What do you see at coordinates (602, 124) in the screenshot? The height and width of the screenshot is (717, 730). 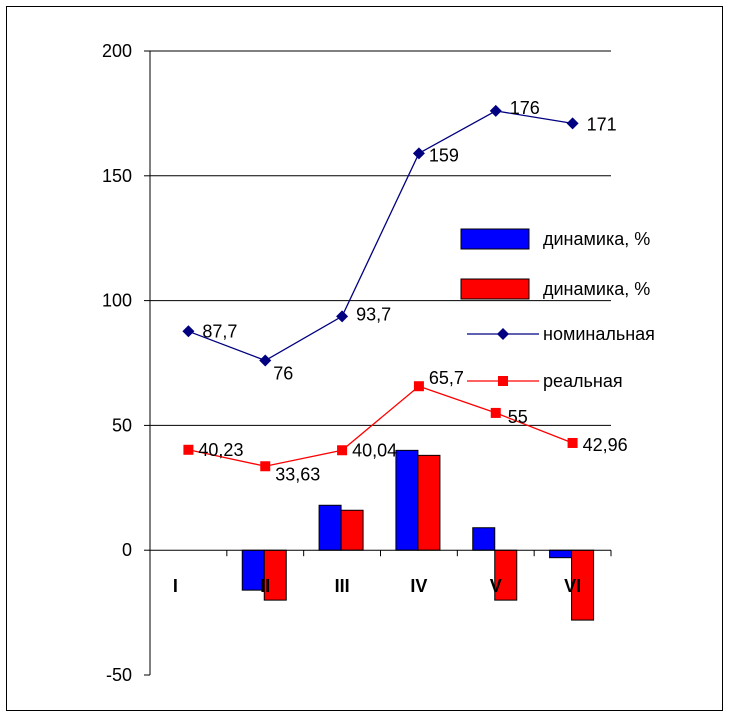 I see `data-label: 171` at bounding box center [602, 124].